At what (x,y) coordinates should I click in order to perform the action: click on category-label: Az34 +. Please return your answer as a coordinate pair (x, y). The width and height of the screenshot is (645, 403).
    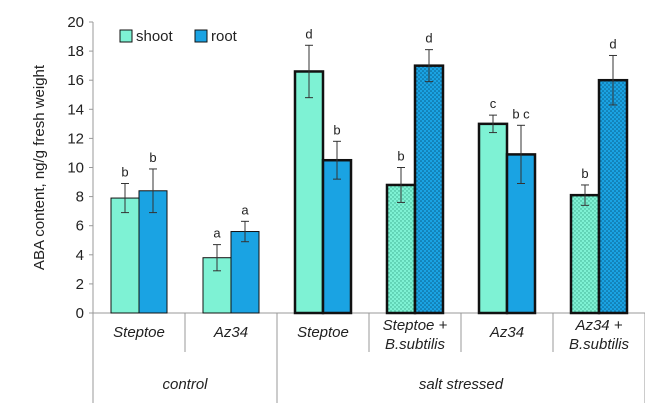
    Looking at the image, I should click on (598, 325).